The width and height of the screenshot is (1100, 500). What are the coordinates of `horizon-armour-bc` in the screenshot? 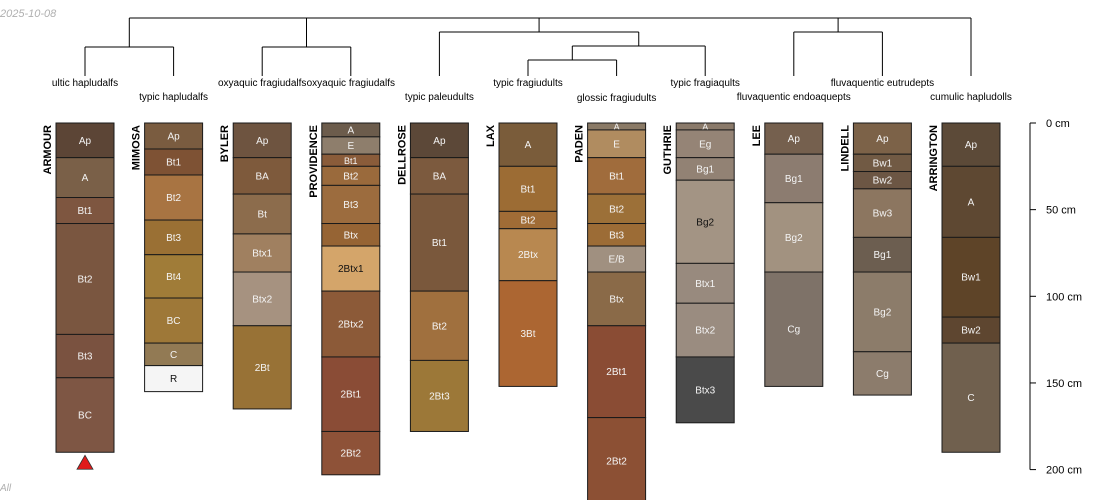 It's located at (85, 415).